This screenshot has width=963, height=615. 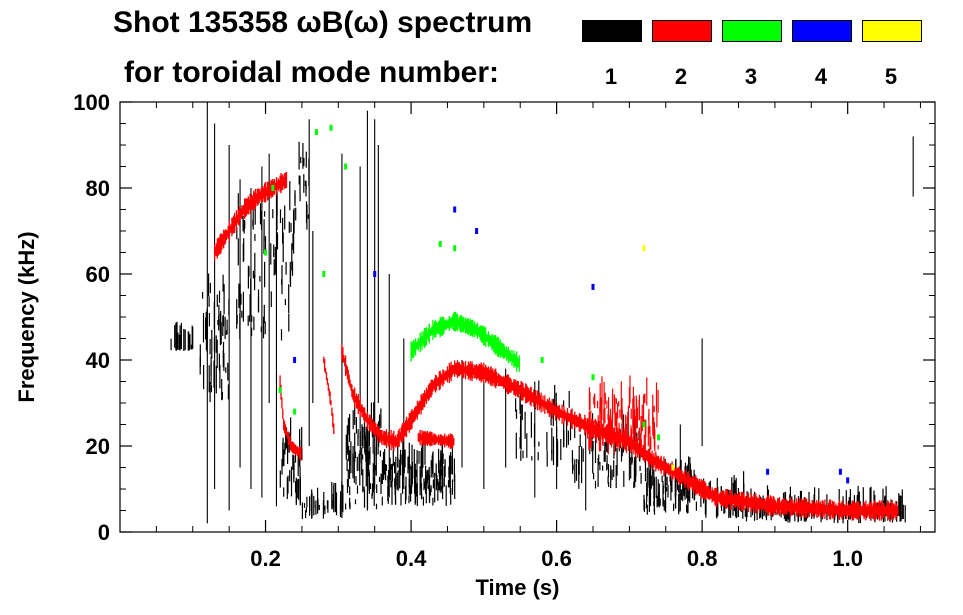 I want to click on legend-label-2: 2, so click(x=681, y=76).